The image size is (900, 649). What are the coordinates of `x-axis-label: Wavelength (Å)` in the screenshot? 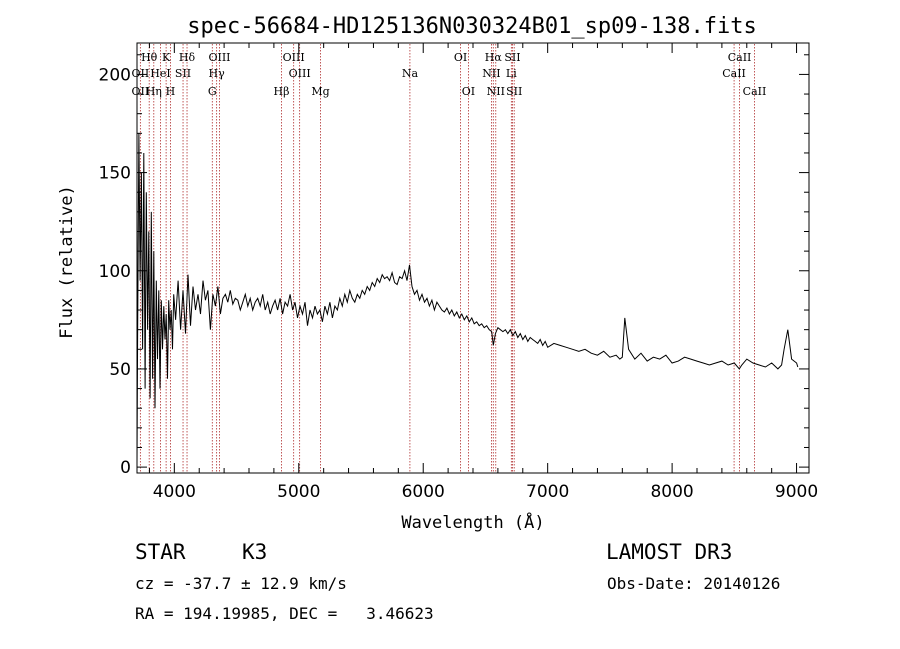 It's located at (472, 522).